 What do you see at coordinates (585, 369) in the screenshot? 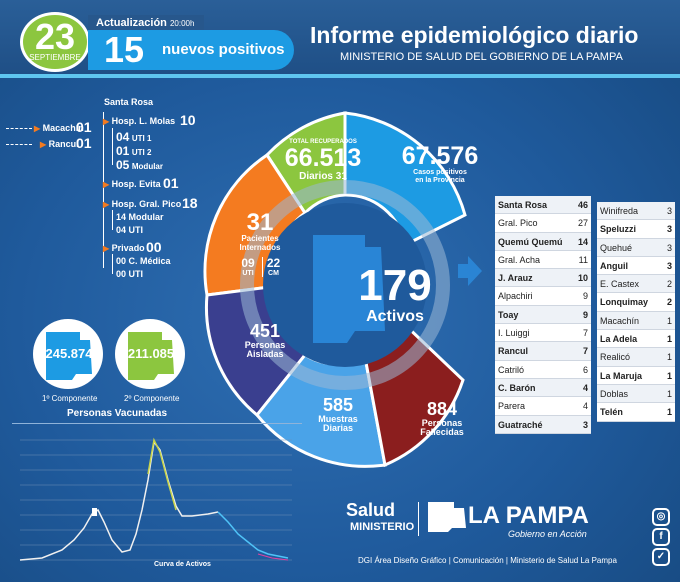
I see `locality-count: 6` at bounding box center [585, 369].